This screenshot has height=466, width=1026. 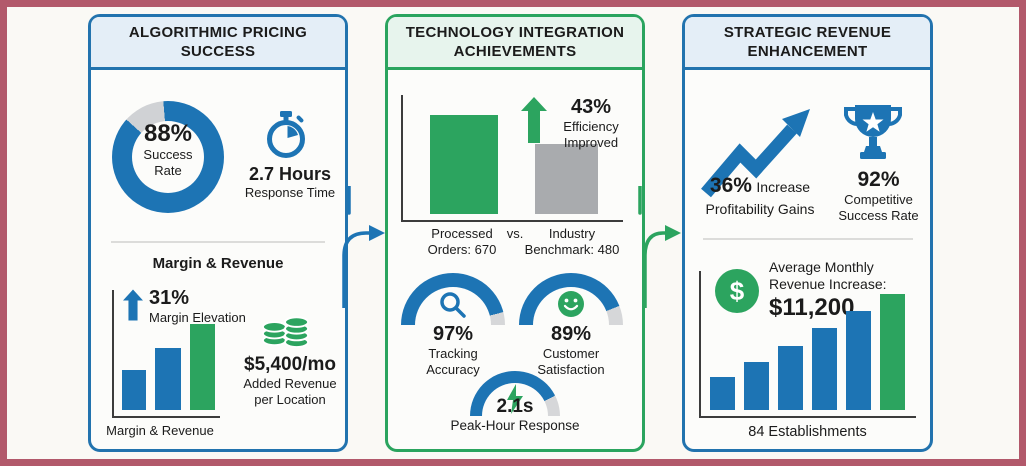 I want to click on p2-chart-y-axis, so click(x=402, y=158).